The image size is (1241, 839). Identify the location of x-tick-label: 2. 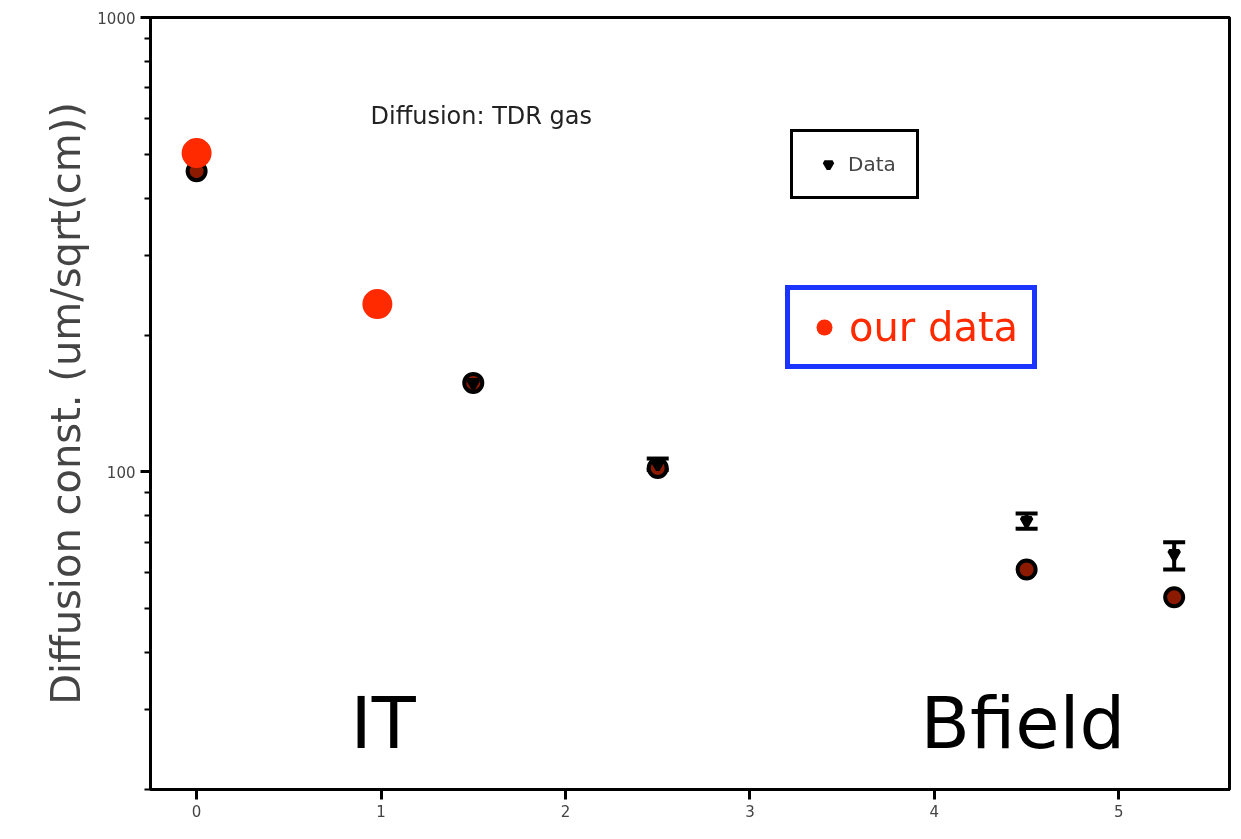
(565, 811).